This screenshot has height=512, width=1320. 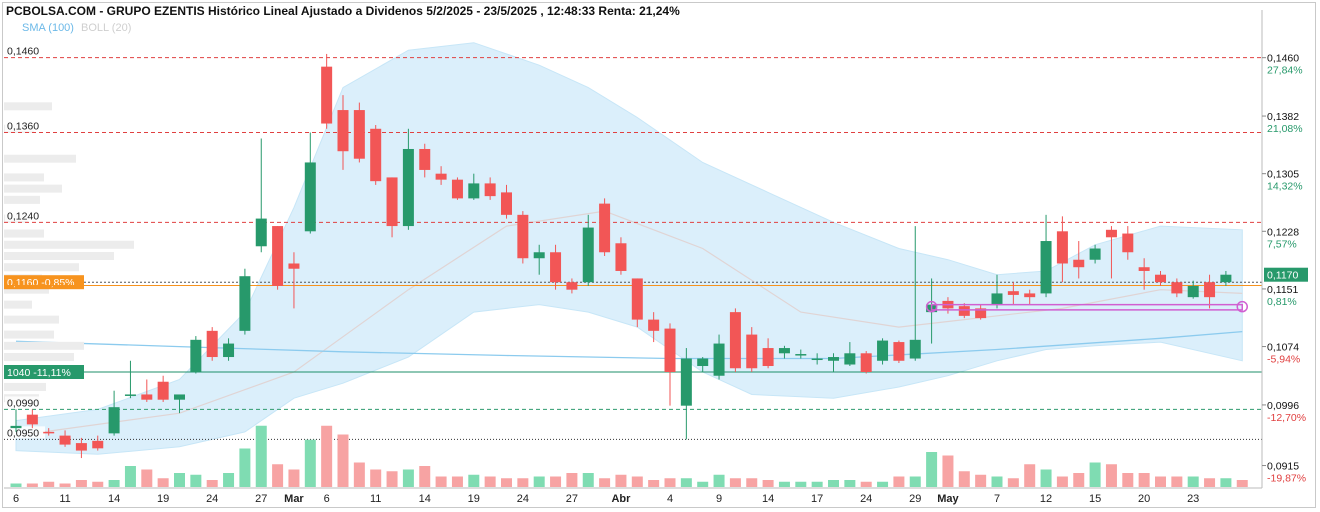 I want to click on percent-label: -12,70%, so click(x=1286, y=418).